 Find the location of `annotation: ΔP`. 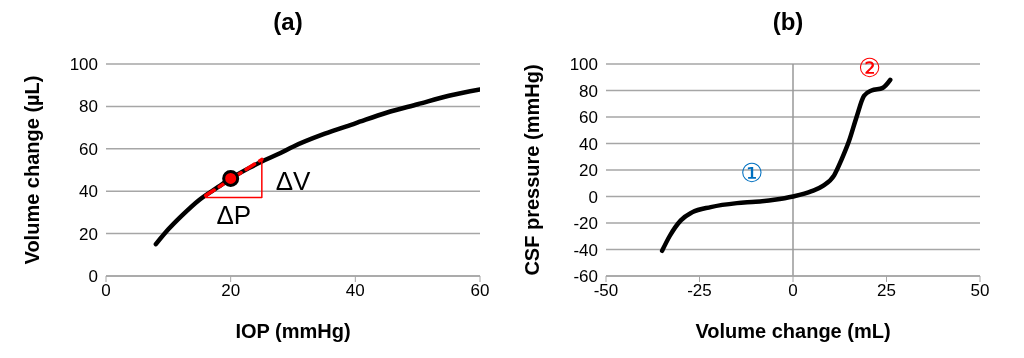

annotation: ΔP is located at coordinates (234, 214).